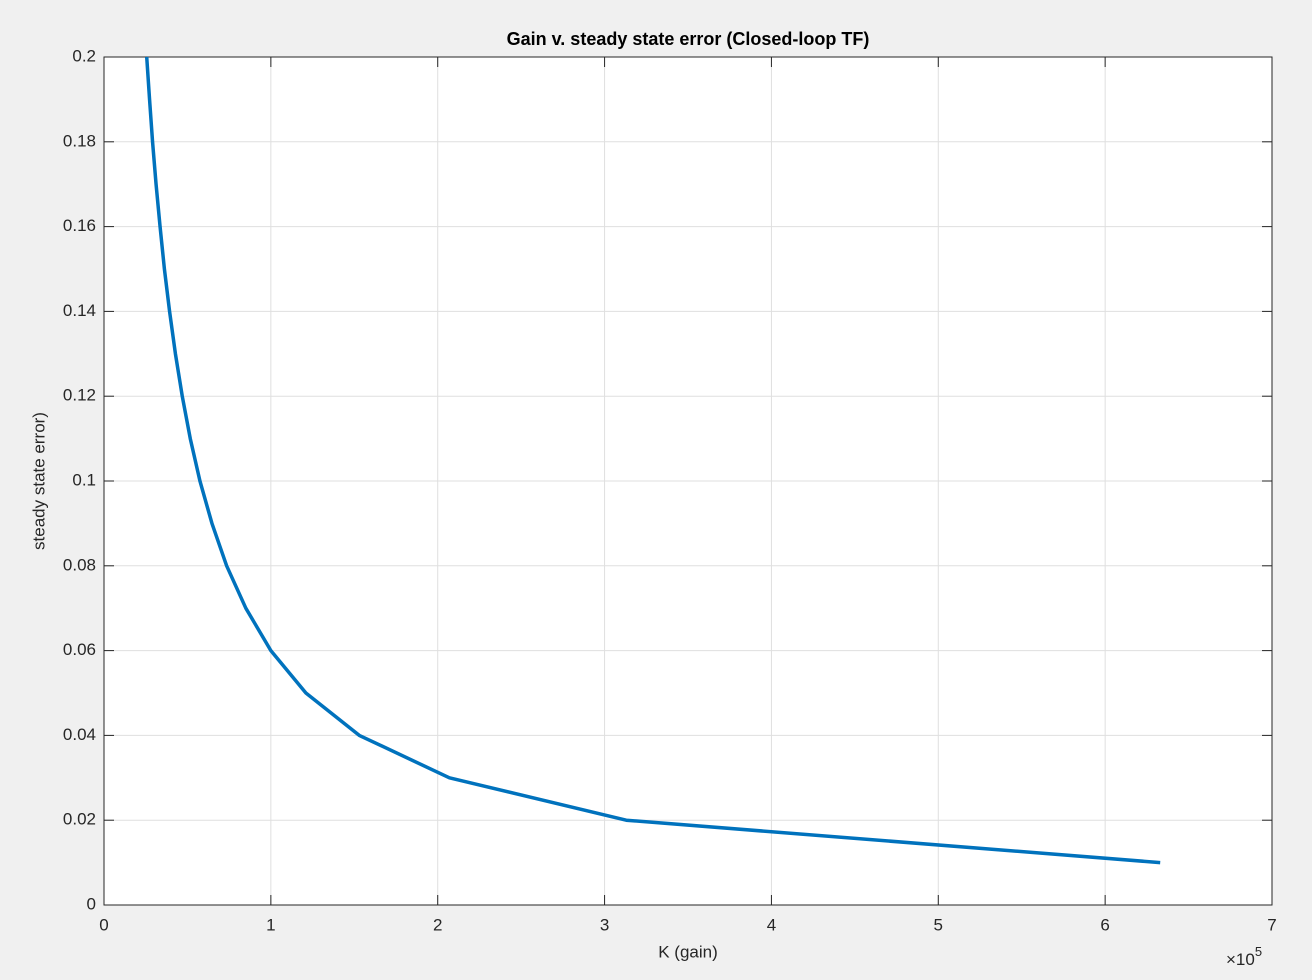  Describe the element at coordinates (79, 140) in the screenshot. I see `y-tick-label: 0.18` at that location.